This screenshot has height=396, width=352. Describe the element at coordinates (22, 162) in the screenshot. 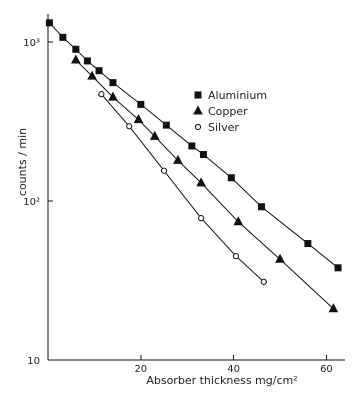

I see `y-axis-title: counts / min` at that location.